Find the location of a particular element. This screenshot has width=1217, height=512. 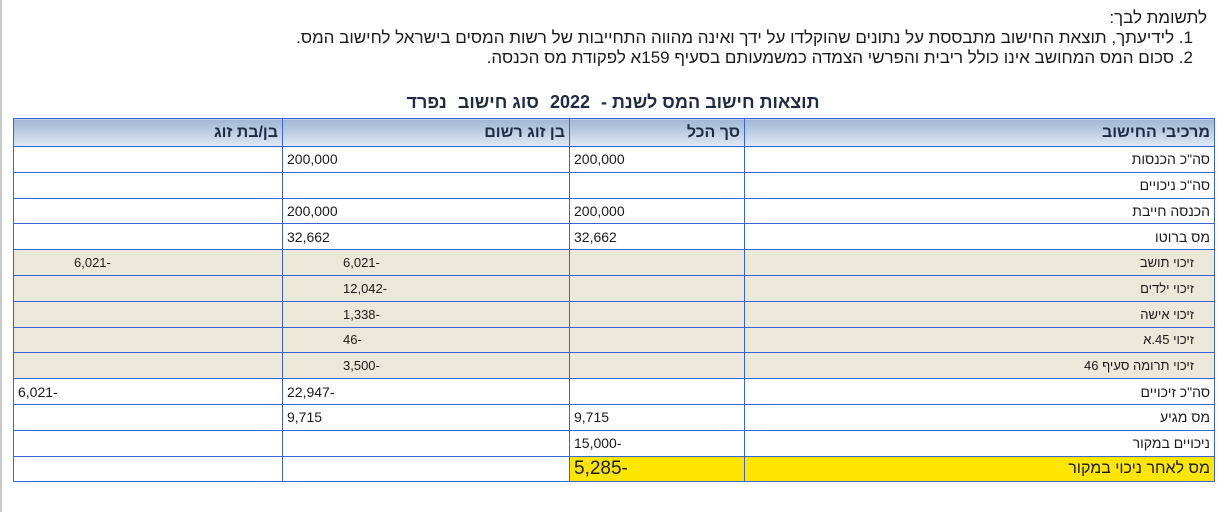

row-label: הכנסה חייבת is located at coordinates (979, 211).